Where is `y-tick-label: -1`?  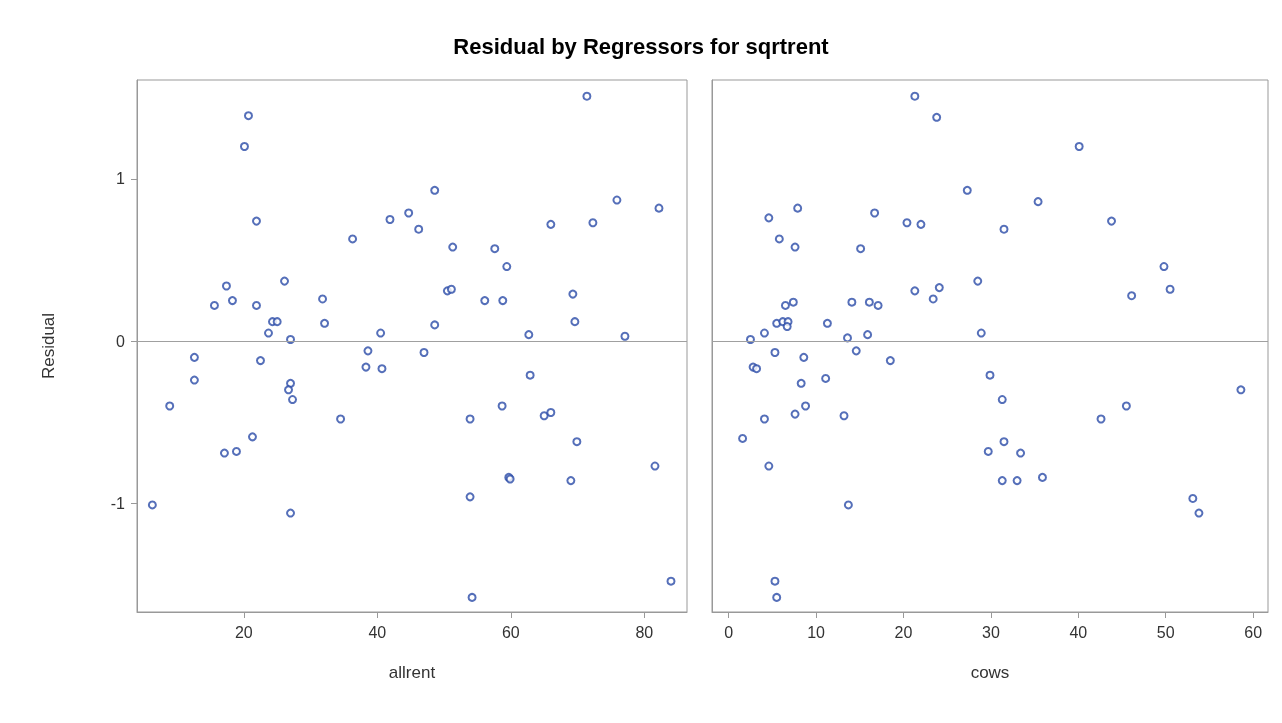 y-tick-label: -1 is located at coordinates (118, 503).